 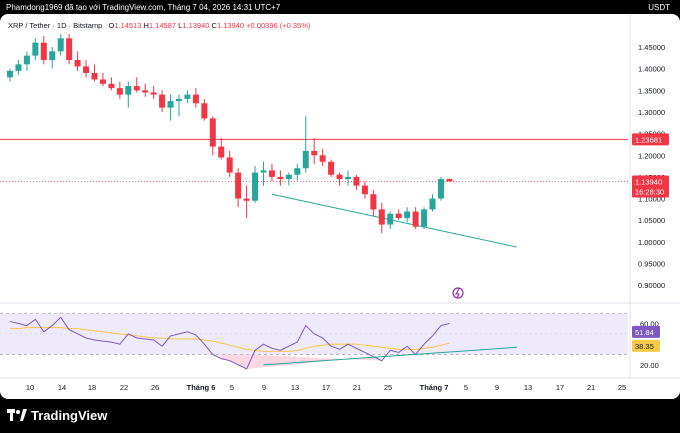 I want to click on rsi-ma-line, so click(x=230, y=339).